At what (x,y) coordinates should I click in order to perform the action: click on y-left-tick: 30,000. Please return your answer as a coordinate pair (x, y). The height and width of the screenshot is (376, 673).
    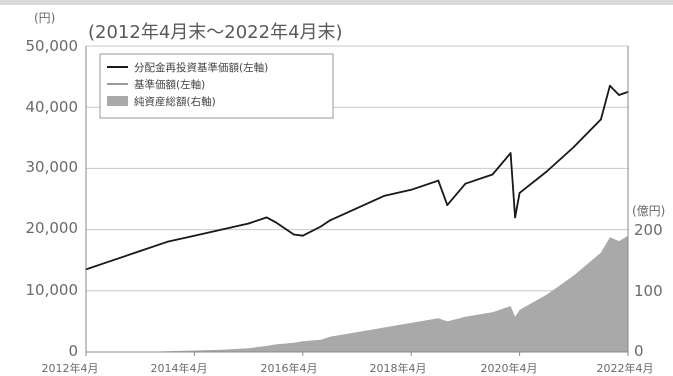
    Looking at the image, I should click on (52, 167).